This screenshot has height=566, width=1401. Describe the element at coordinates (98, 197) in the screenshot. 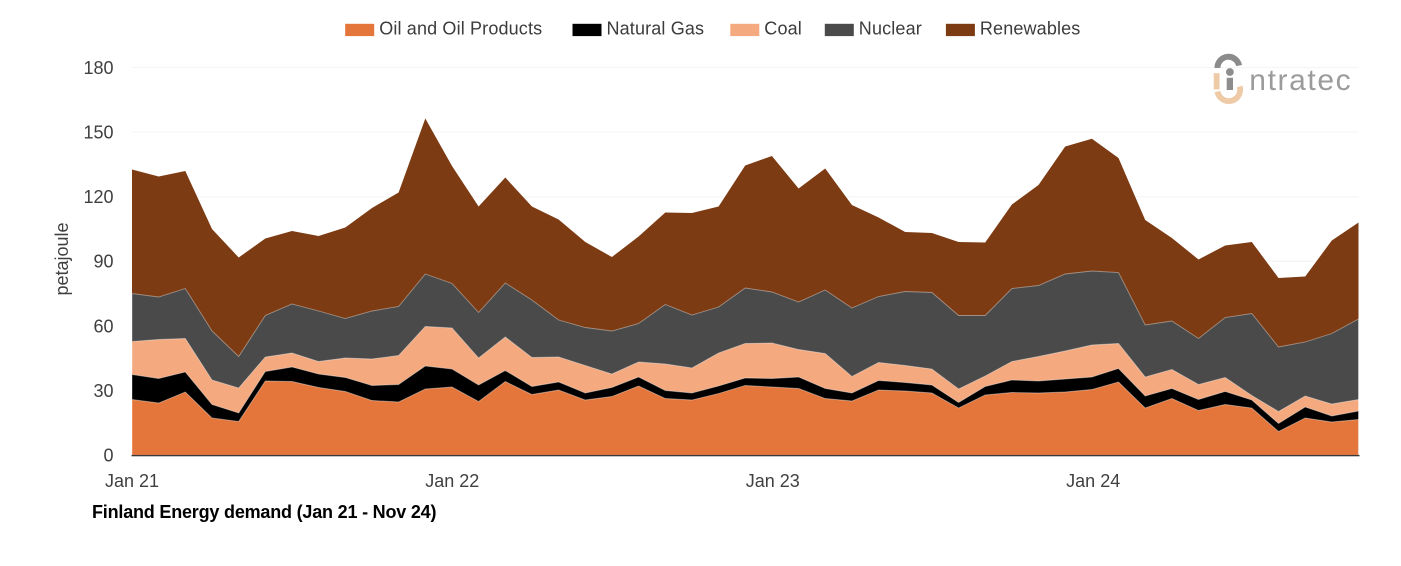

I see `svg-text: 120` at that location.